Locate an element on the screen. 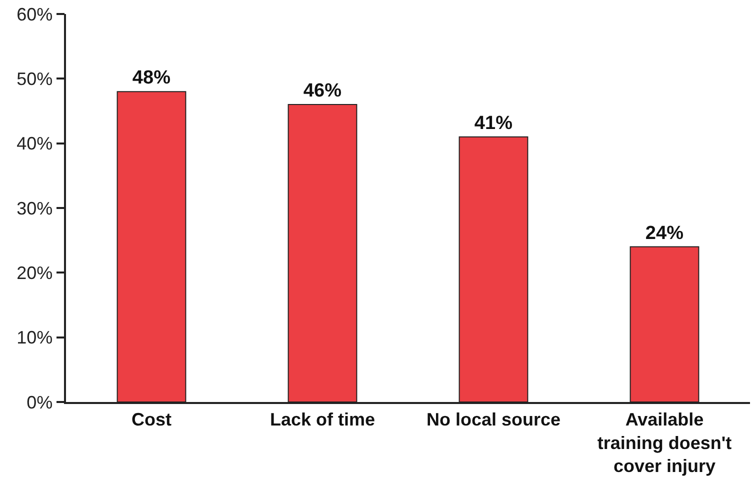 This screenshot has width=752, height=486. y-tick-label: 10% is located at coordinates (34, 338).